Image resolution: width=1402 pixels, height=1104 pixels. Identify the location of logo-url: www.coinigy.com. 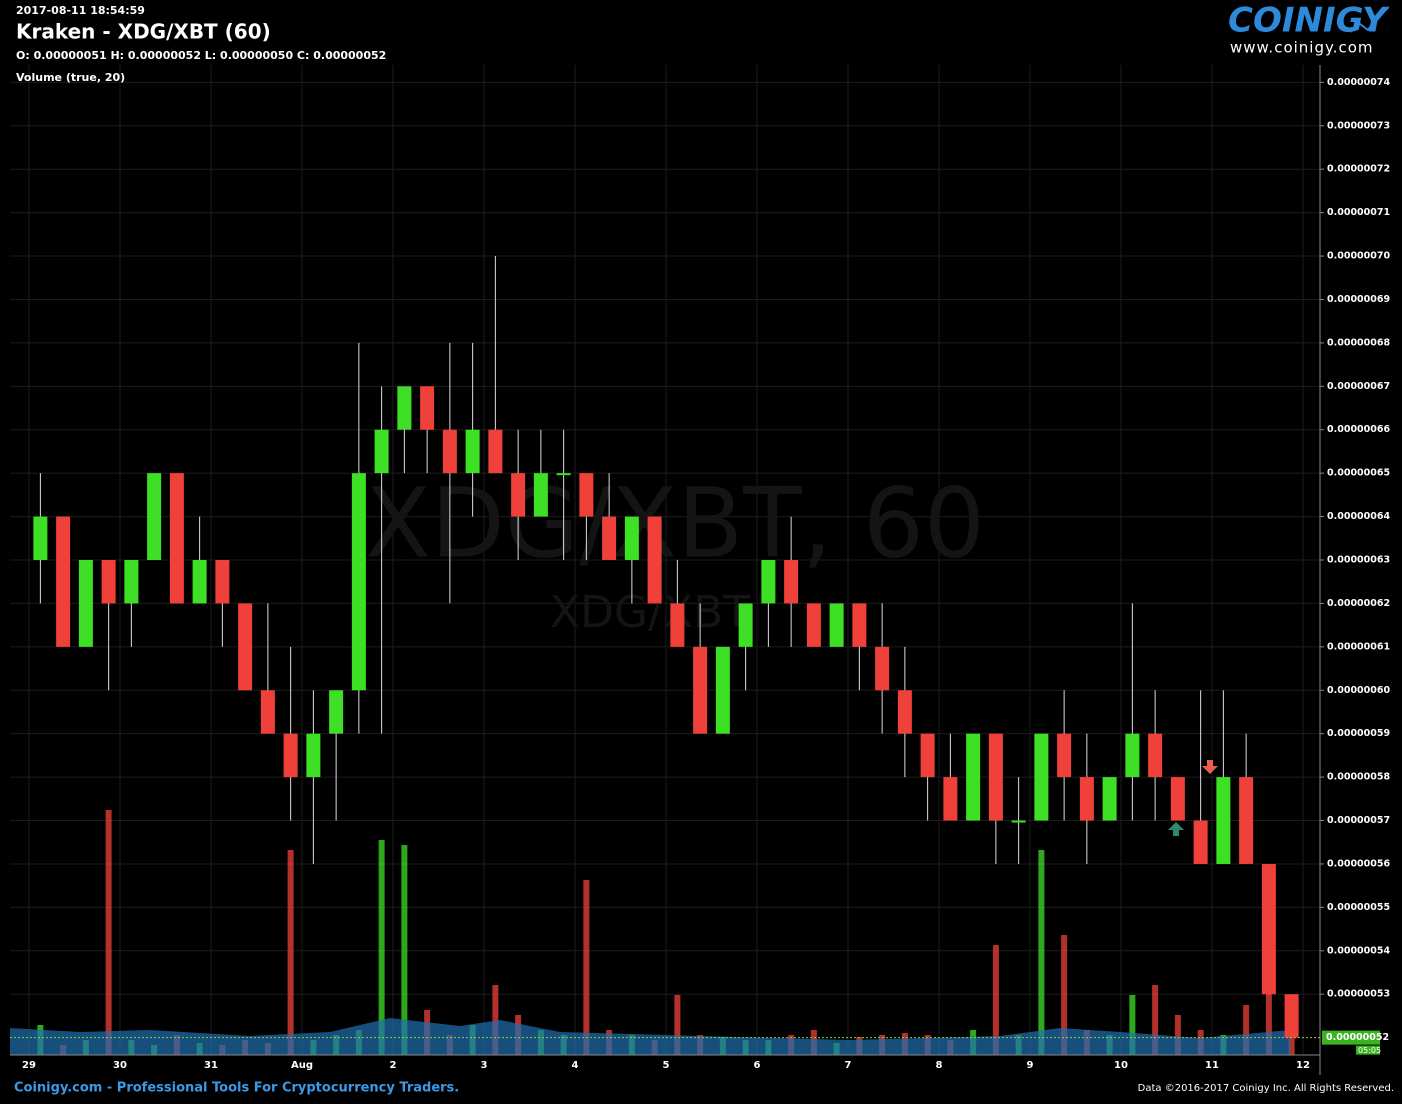
(1302, 48).